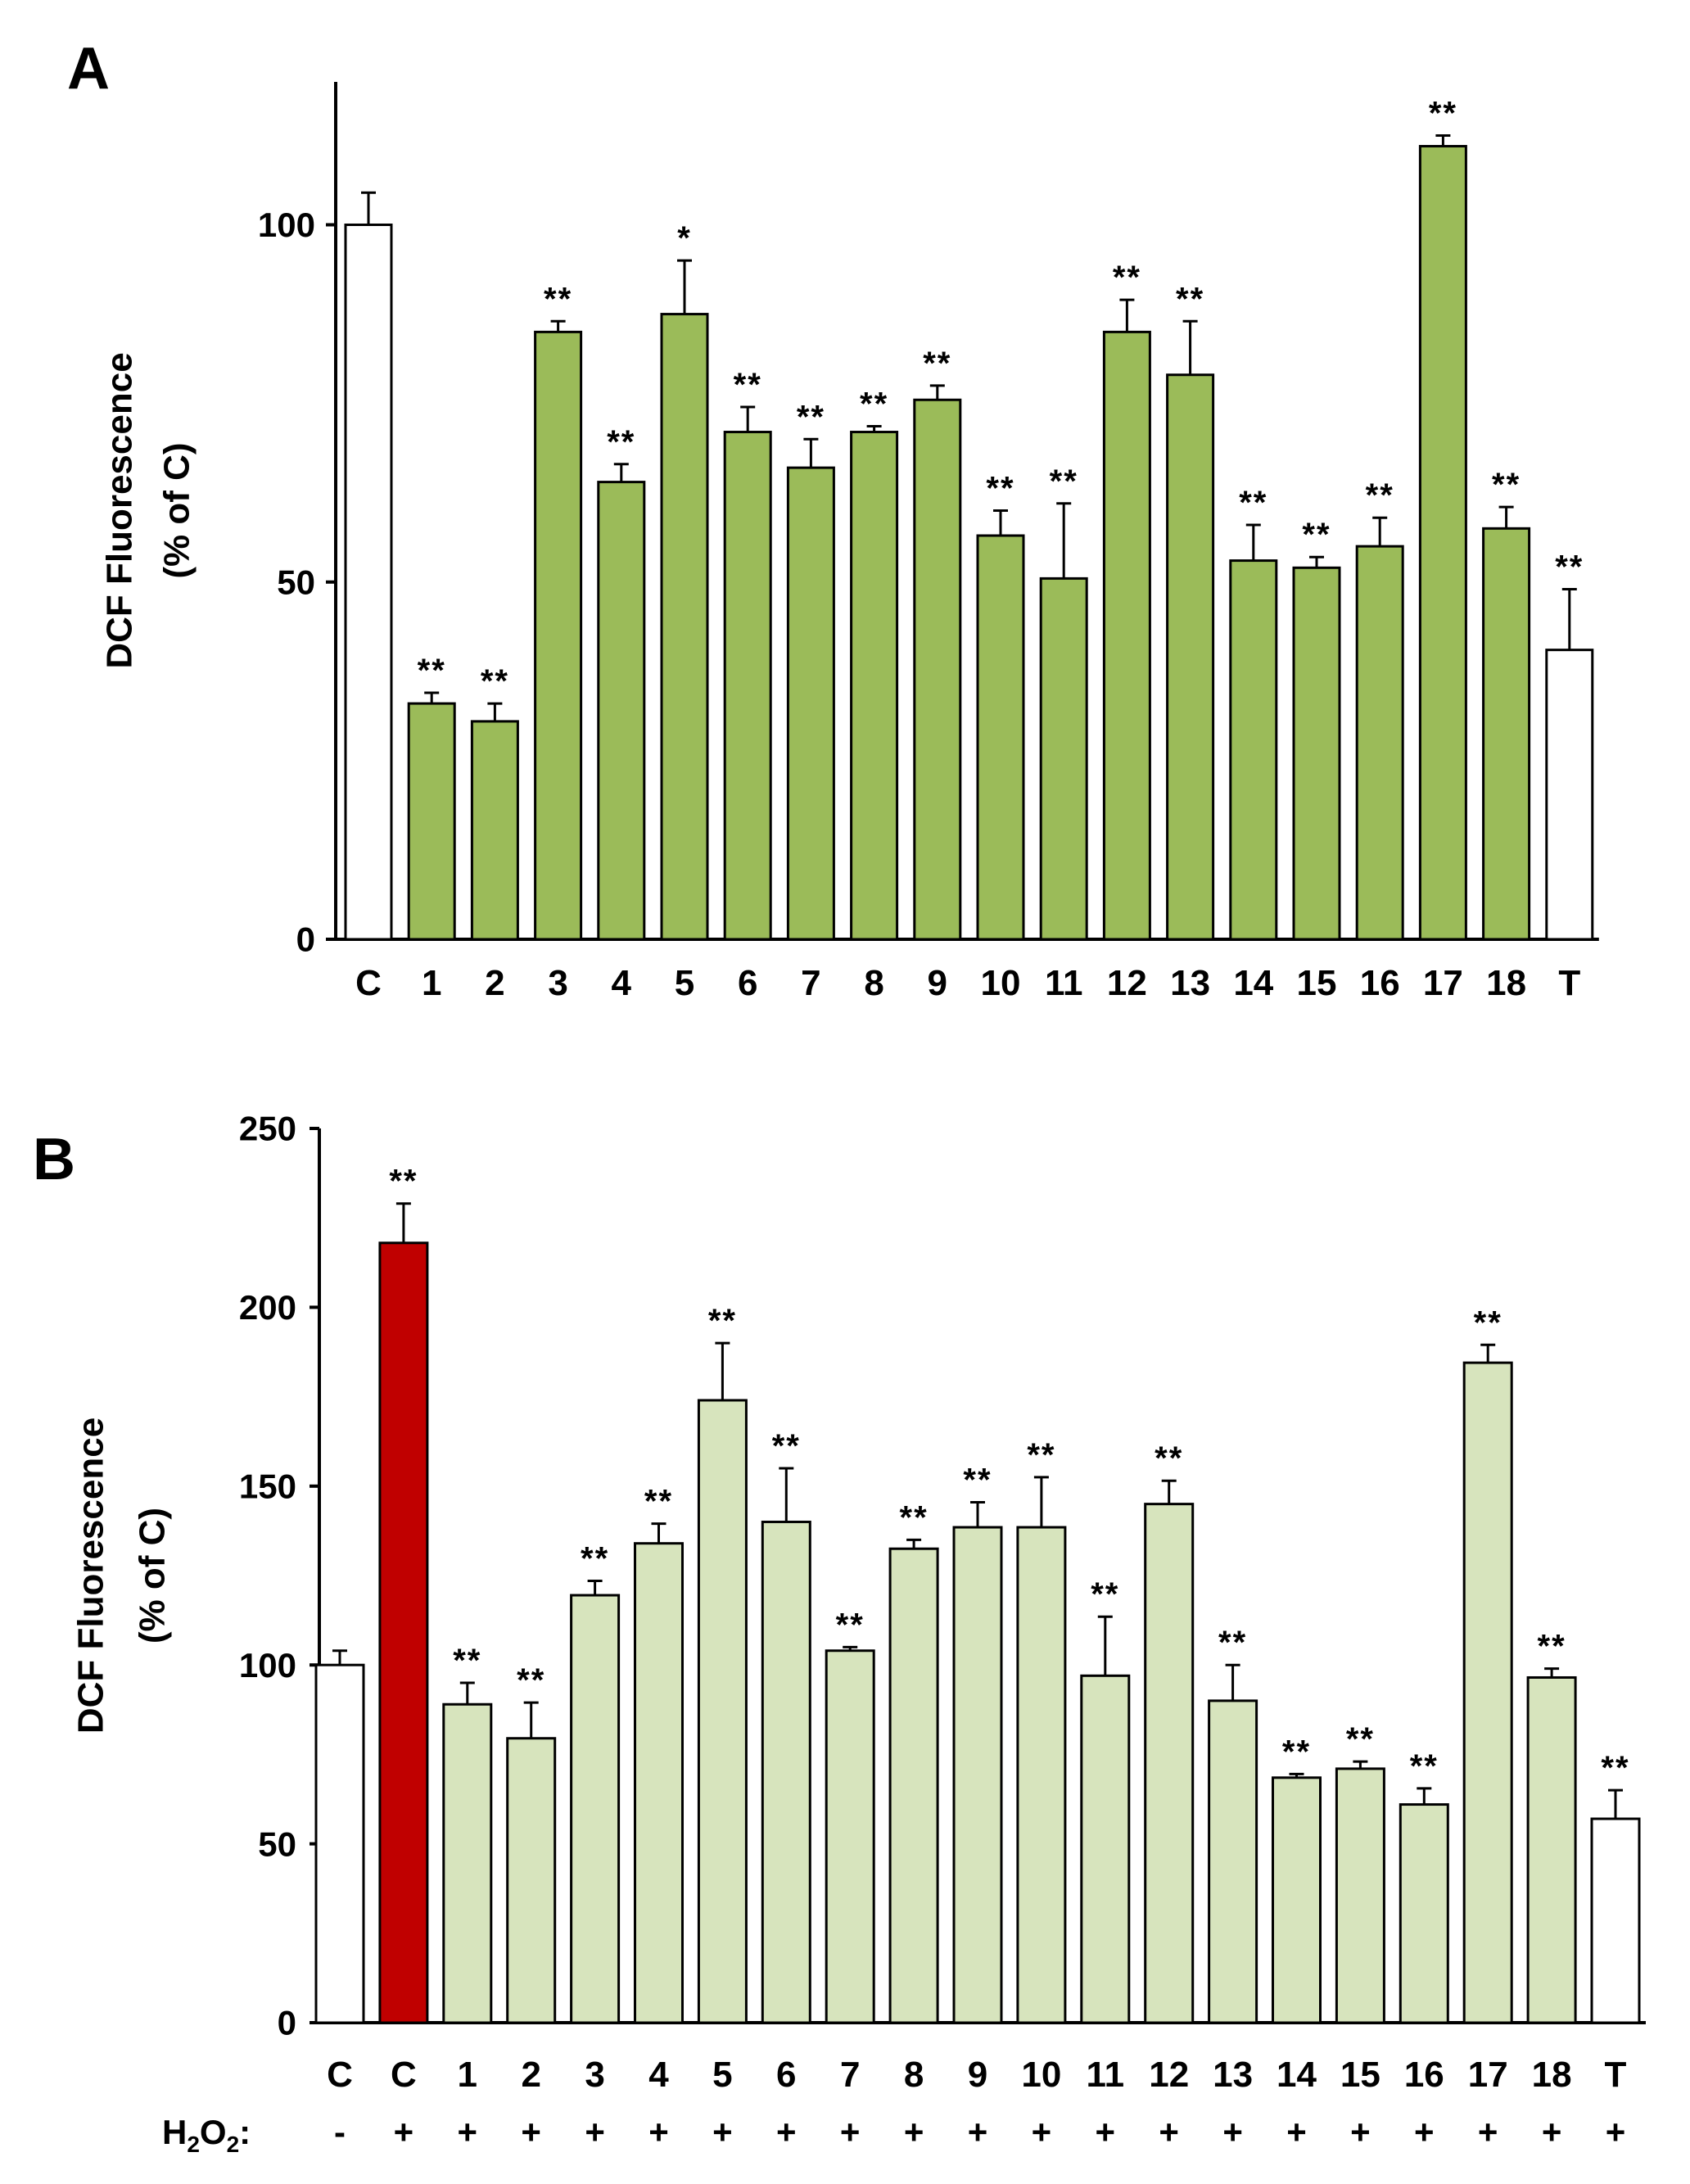 This screenshot has height=2184, width=1690. Describe the element at coordinates (277, 1844) in the screenshot. I see `y-tick-label: 50` at that location.